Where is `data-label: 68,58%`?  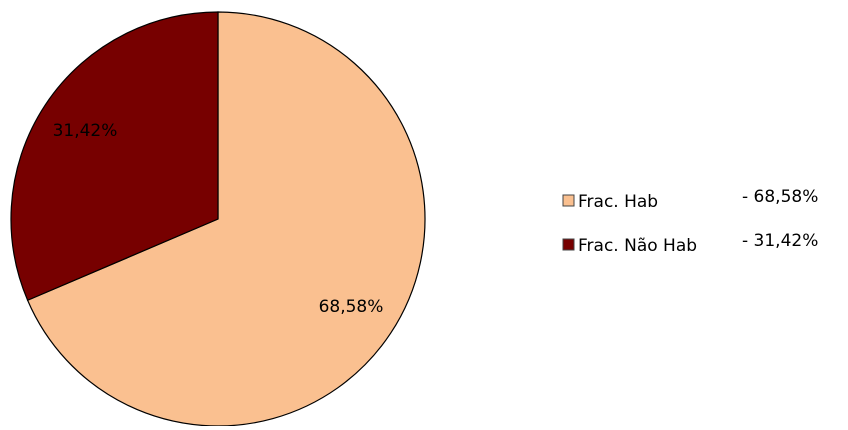
data-label: 68,58% is located at coordinates (351, 307).